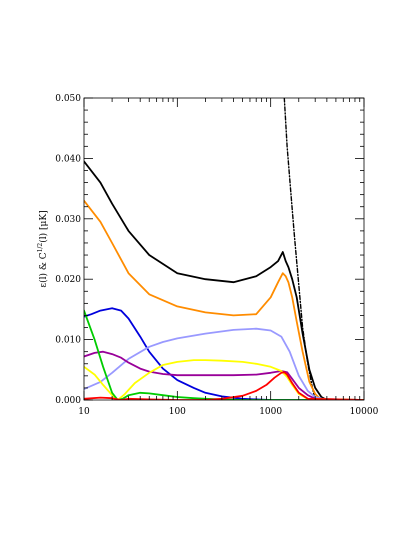 The width and height of the screenshot is (415, 538). What do you see at coordinates (68, 99) in the screenshot?
I see `y-tick-label: 0.050` at bounding box center [68, 99].